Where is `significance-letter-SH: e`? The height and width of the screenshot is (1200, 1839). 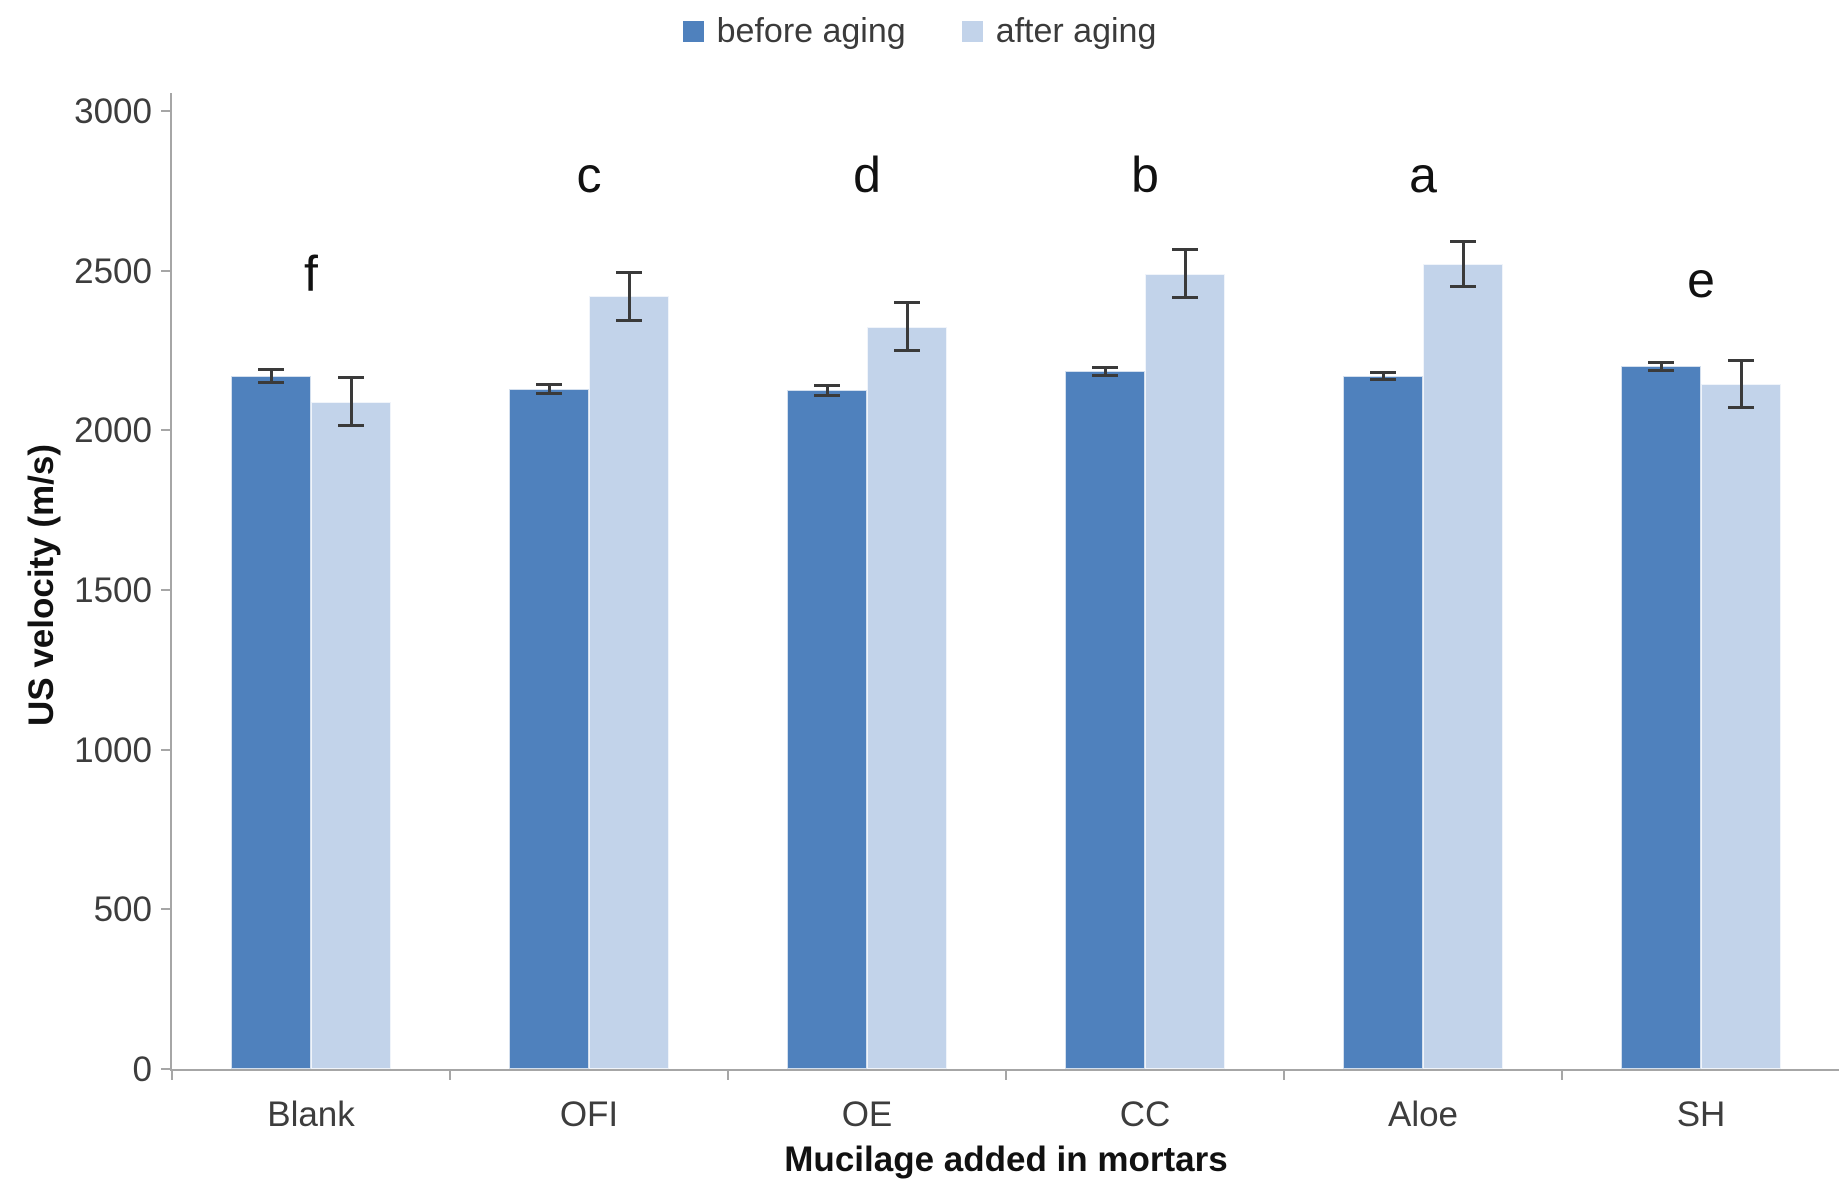
significance-letter-SH: e is located at coordinates (1701, 280).